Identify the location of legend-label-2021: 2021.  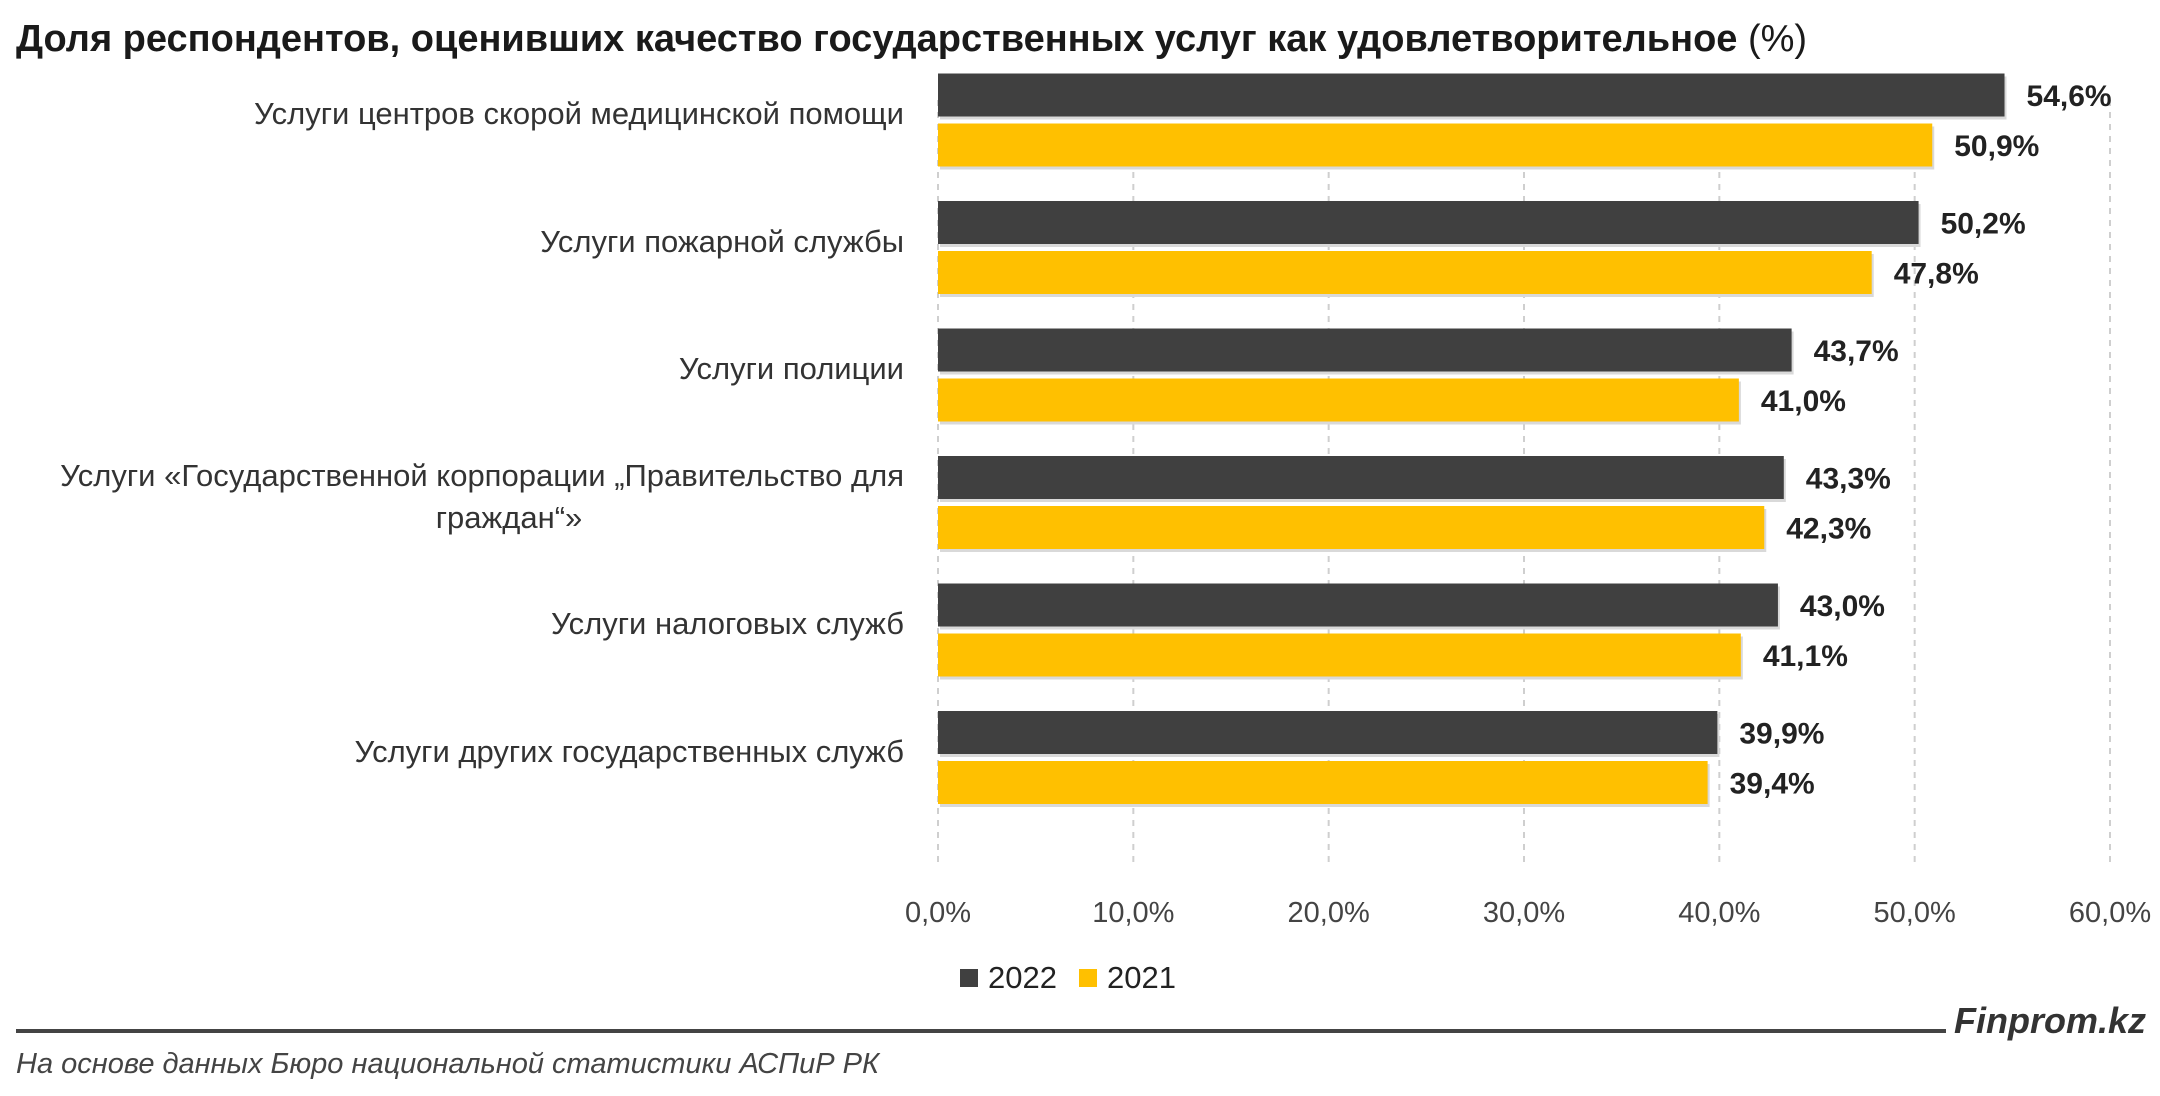
(1141, 977).